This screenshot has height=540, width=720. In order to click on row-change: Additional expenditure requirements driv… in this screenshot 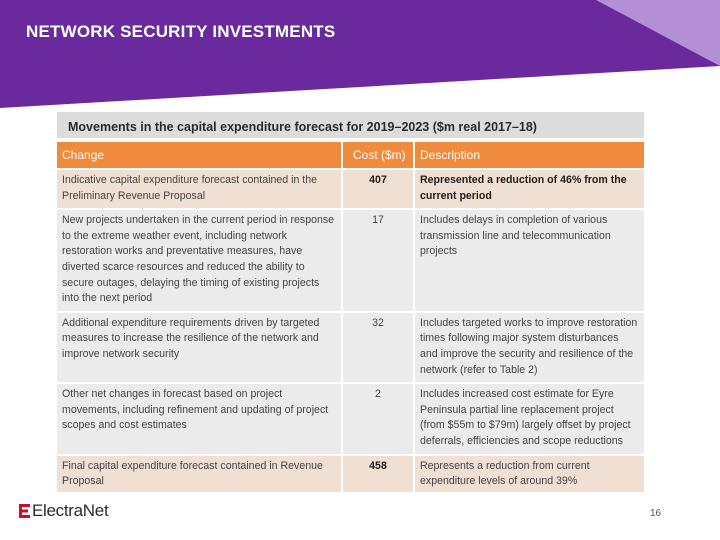, I will do `click(199, 347)`.